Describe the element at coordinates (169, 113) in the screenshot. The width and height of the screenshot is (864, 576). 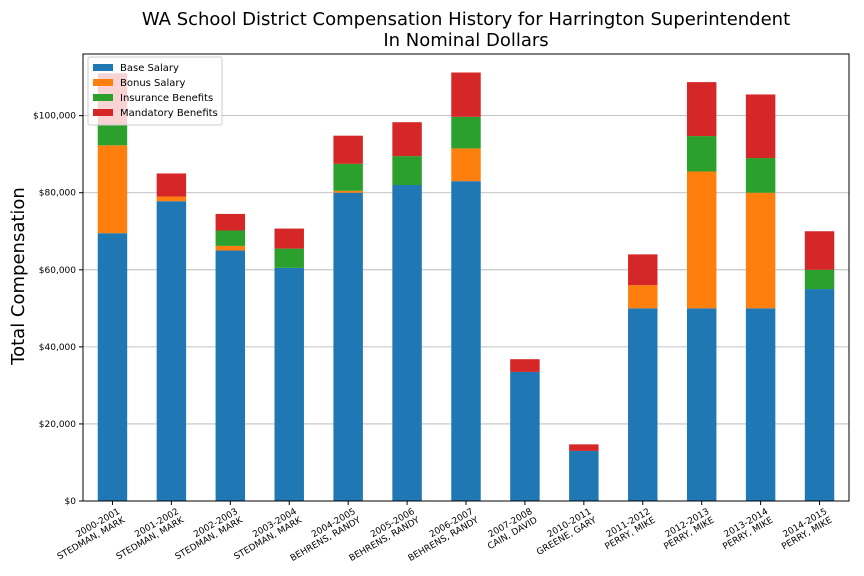
I see `legend-label-mandatory-benefits: Mandatory Benefits` at that location.